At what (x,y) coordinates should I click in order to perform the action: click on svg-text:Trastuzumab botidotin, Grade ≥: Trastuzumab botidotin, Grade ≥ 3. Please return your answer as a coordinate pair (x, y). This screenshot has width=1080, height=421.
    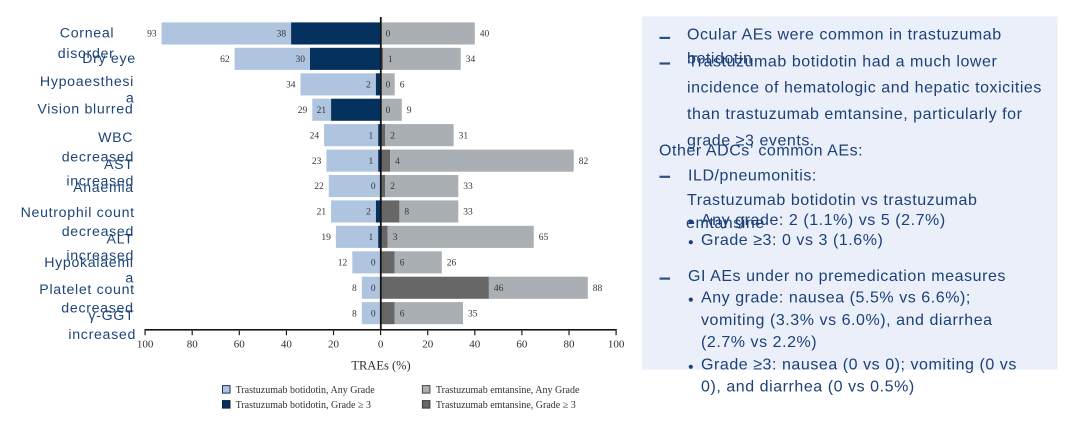
    Looking at the image, I should click on (303, 405).